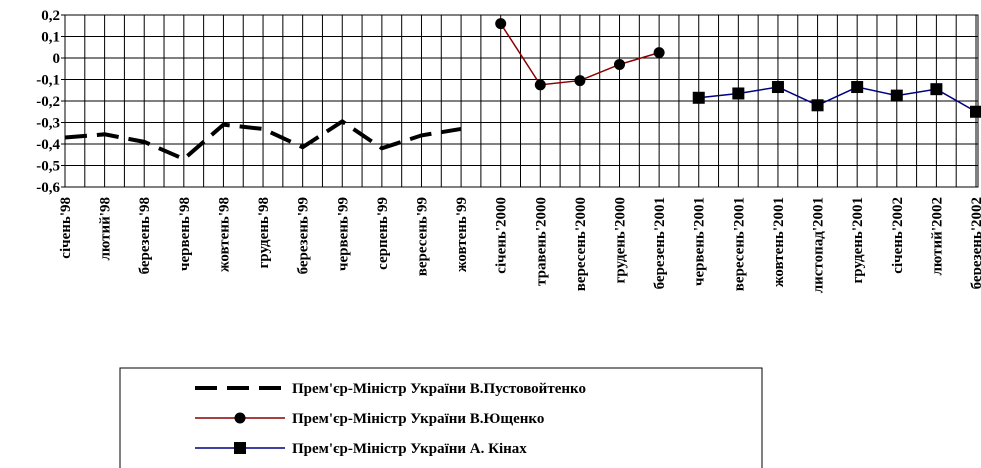 The image size is (981, 468). I want to click on x-tick-label: травень'2000, so click(541, 241).